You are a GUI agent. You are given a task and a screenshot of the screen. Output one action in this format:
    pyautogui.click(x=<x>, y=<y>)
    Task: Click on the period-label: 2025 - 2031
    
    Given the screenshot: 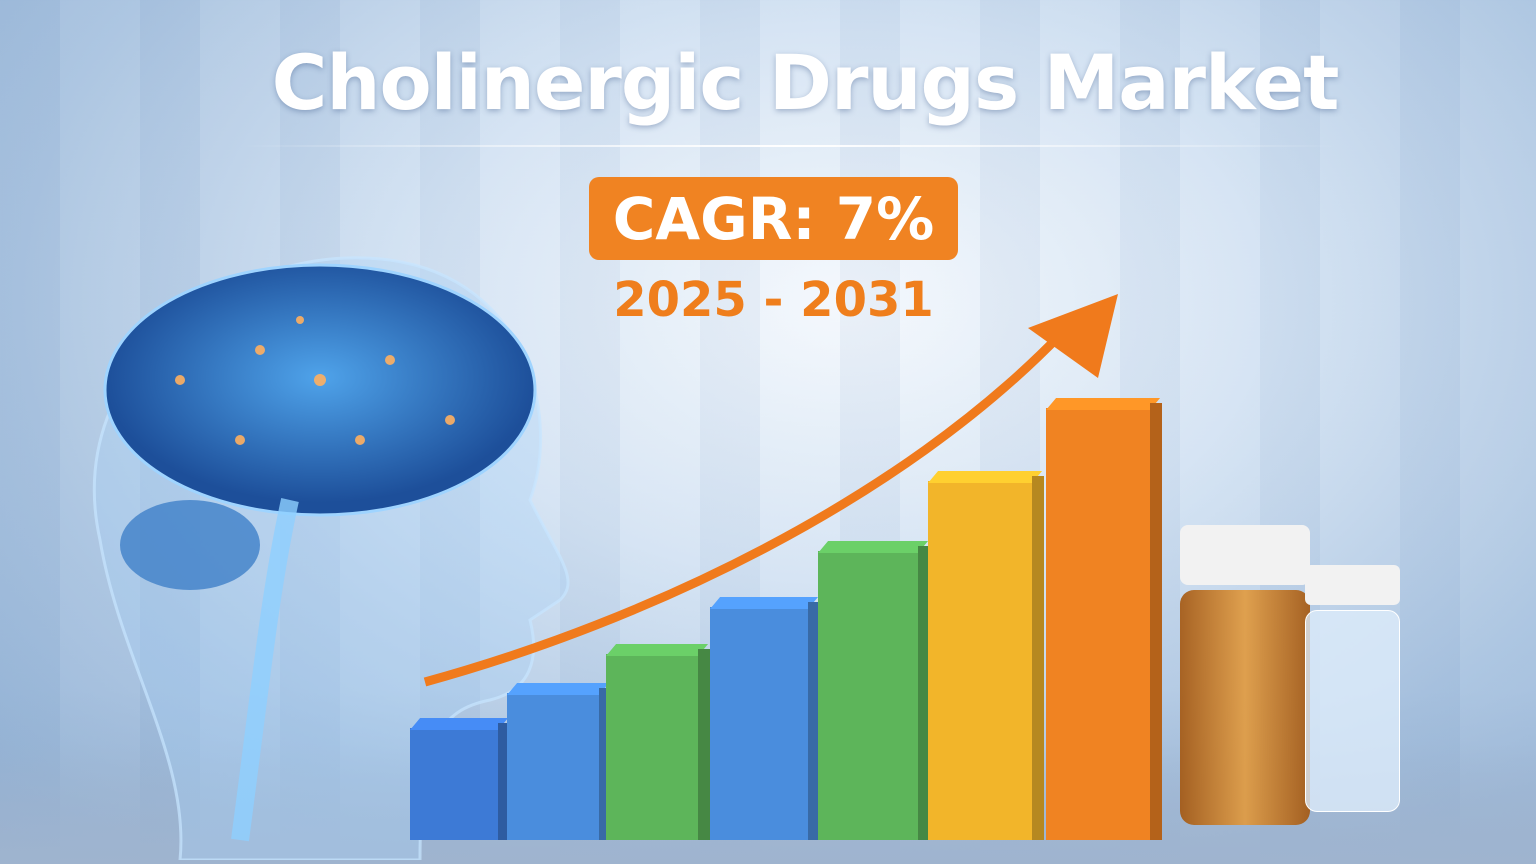 What is the action you would take?
    pyautogui.click(x=773, y=300)
    